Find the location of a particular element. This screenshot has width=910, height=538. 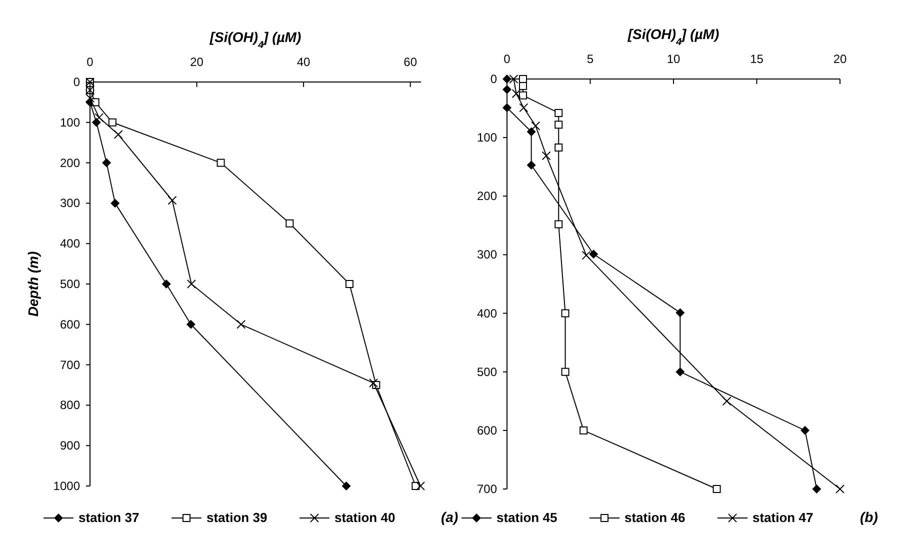

text: (a) is located at coordinates (449, 517).